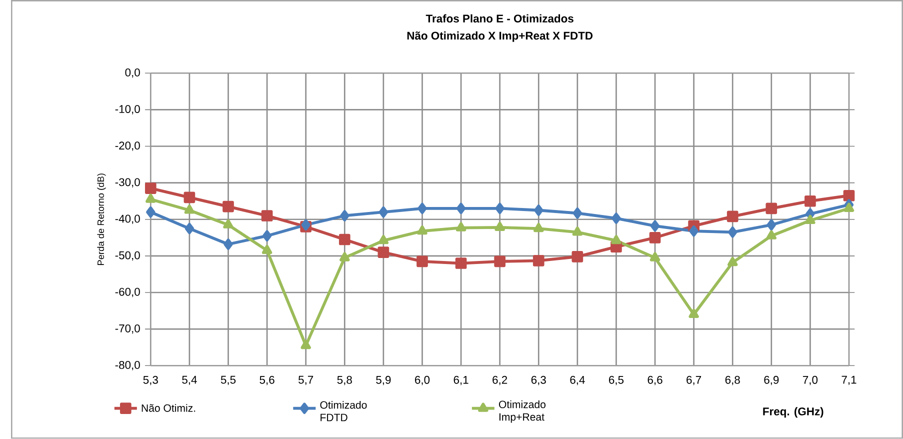 The image size is (903, 439). I want to click on x-tick-label: 5,8, so click(344, 381).